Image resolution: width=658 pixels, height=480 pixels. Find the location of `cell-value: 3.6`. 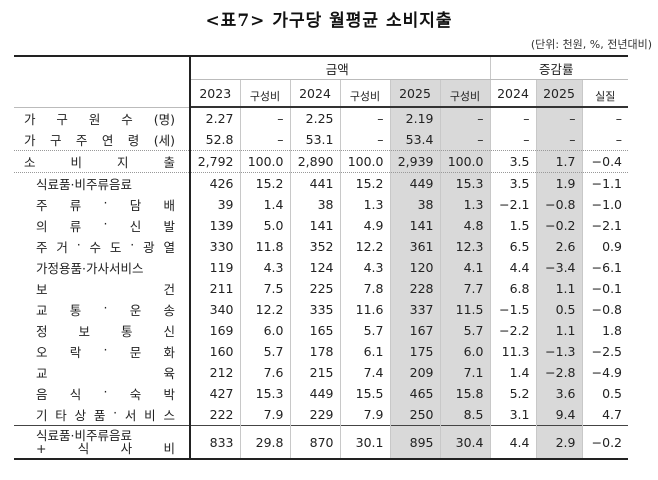

cell-value: 3.6 is located at coordinates (558, 393).